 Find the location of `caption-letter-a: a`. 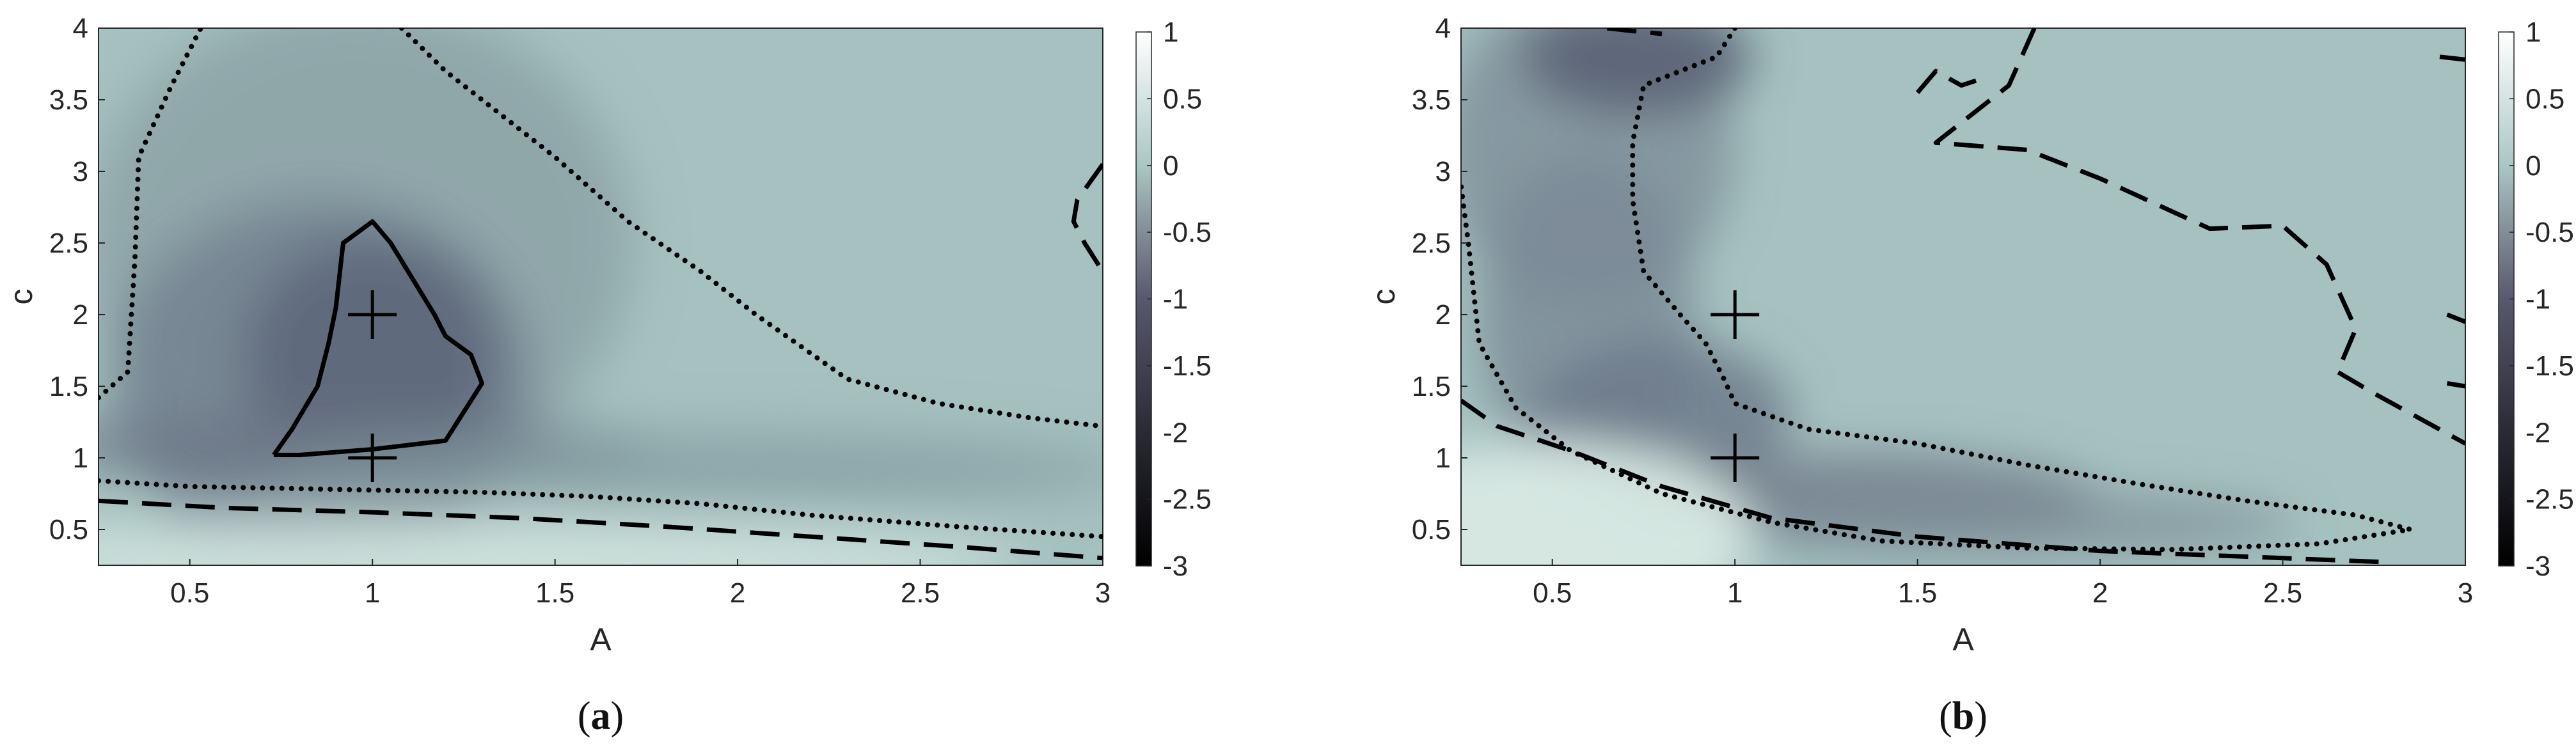

caption-letter-a: a is located at coordinates (601, 716).